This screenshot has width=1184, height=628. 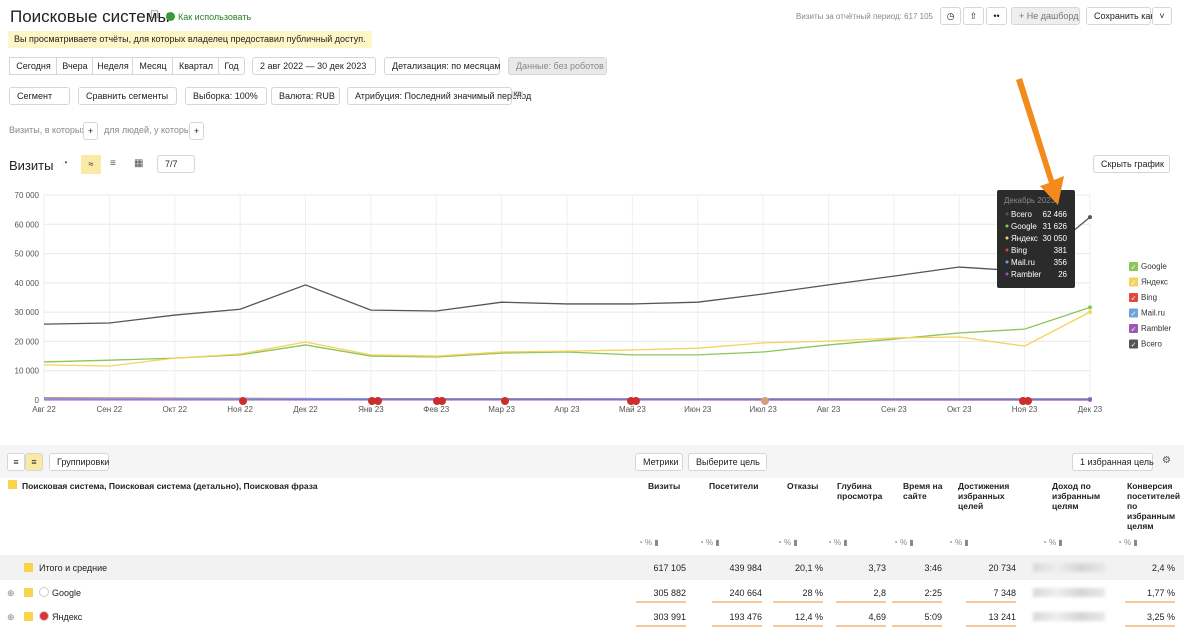 I want to click on legend-label: Bing, so click(x=1149, y=297).